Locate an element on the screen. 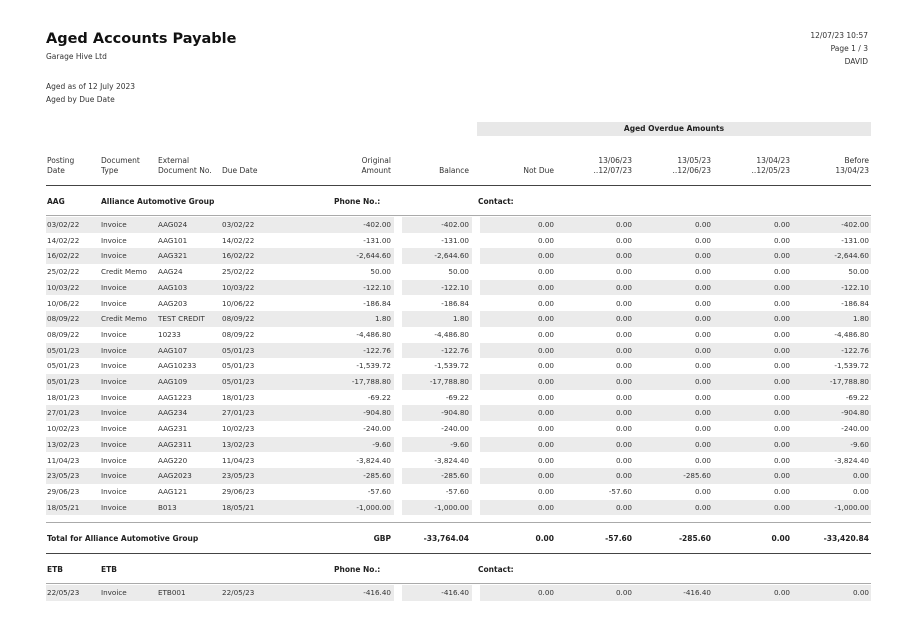 The width and height of the screenshot is (900, 618). column-header-original-amount: Original Amount is located at coordinates (376, 166).